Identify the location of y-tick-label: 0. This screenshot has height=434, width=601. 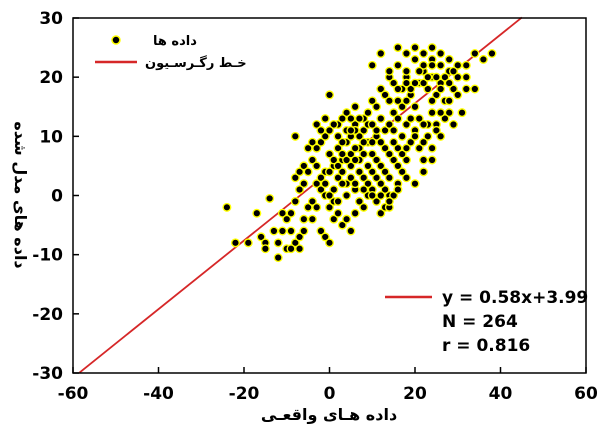
(57, 197).